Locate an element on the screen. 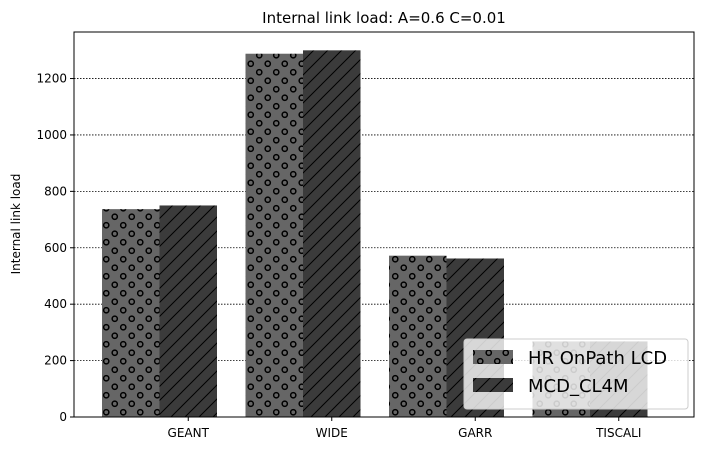 The height and width of the screenshot is (451, 704). y-tick-label: 800 is located at coordinates (55, 191).